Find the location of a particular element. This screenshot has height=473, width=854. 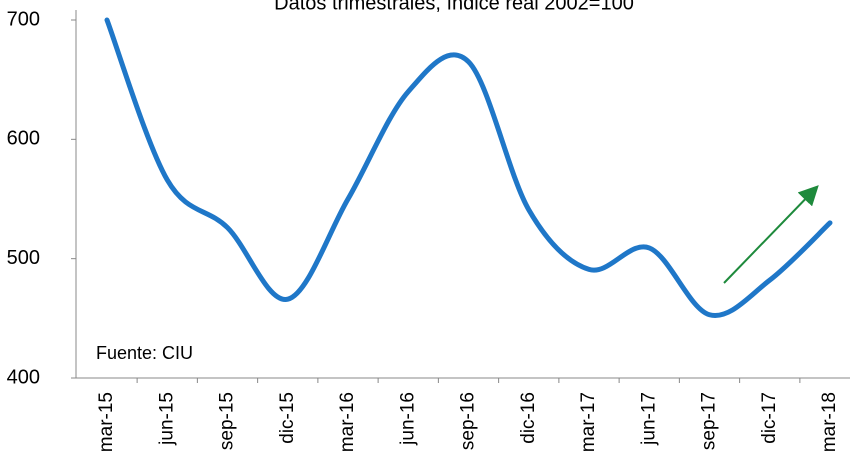

x-tick-label: dic-16 is located at coordinates (528, 418).